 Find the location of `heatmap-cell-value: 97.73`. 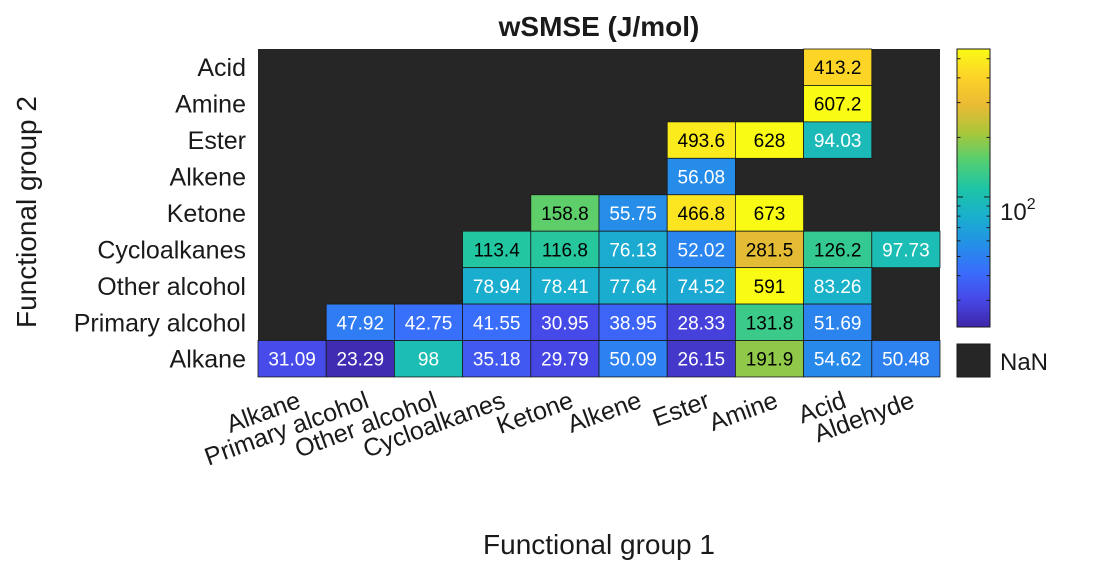

heatmap-cell-value: 97.73 is located at coordinates (906, 250).